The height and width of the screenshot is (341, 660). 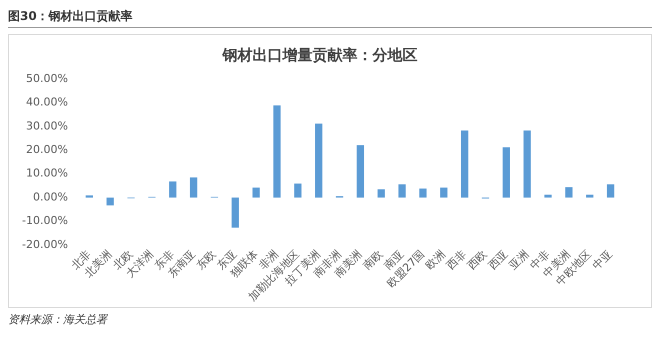 I want to click on y-tick-label: 50.00%, so click(x=47, y=78).